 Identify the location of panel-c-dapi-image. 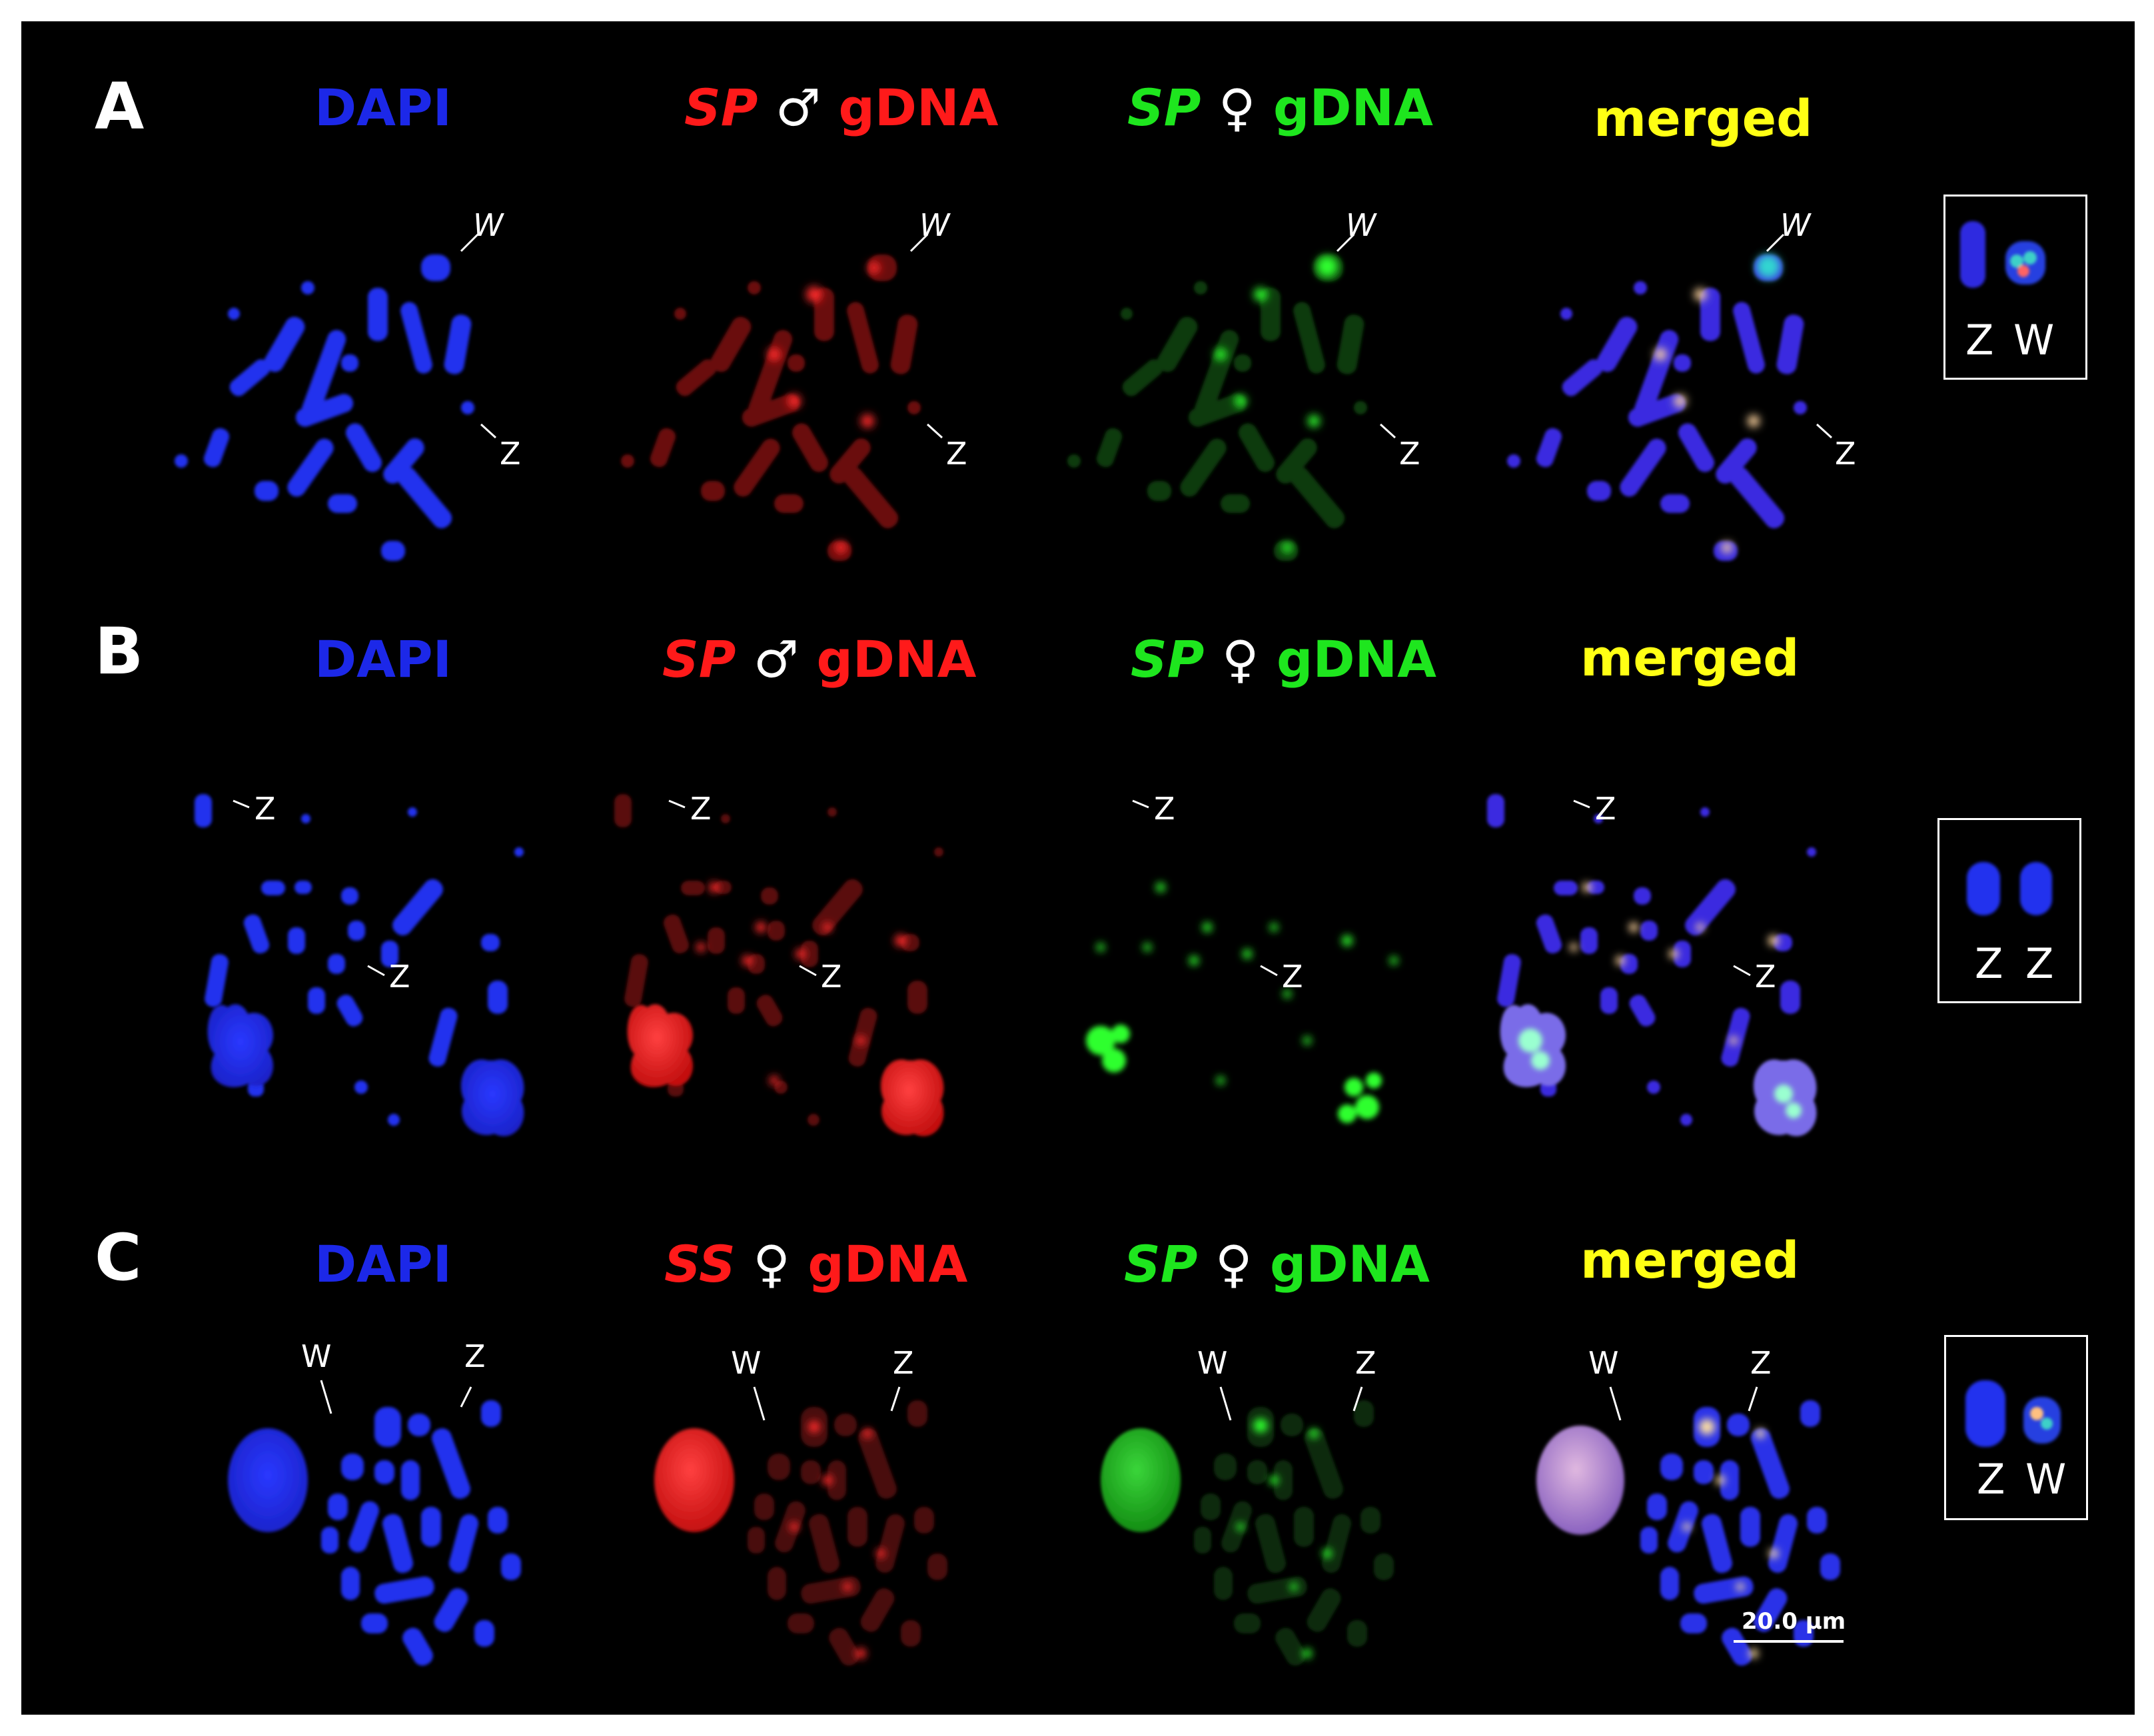
(374, 1534).